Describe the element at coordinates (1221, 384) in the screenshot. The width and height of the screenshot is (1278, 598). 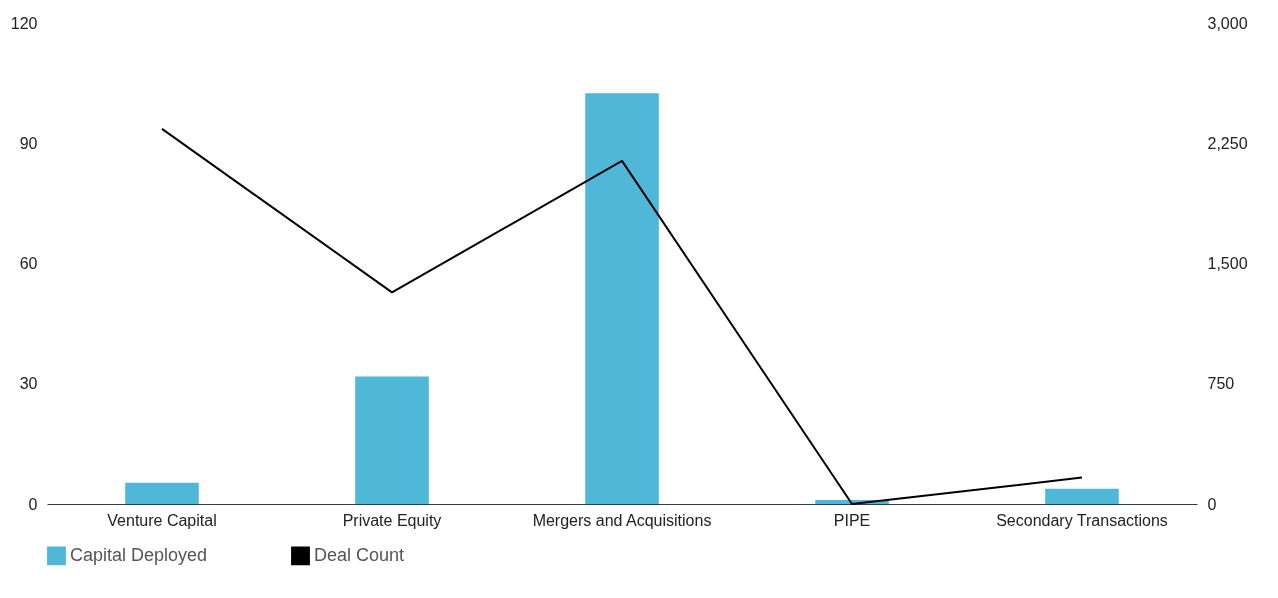
I see `y2-tick-label: 750` at that location.